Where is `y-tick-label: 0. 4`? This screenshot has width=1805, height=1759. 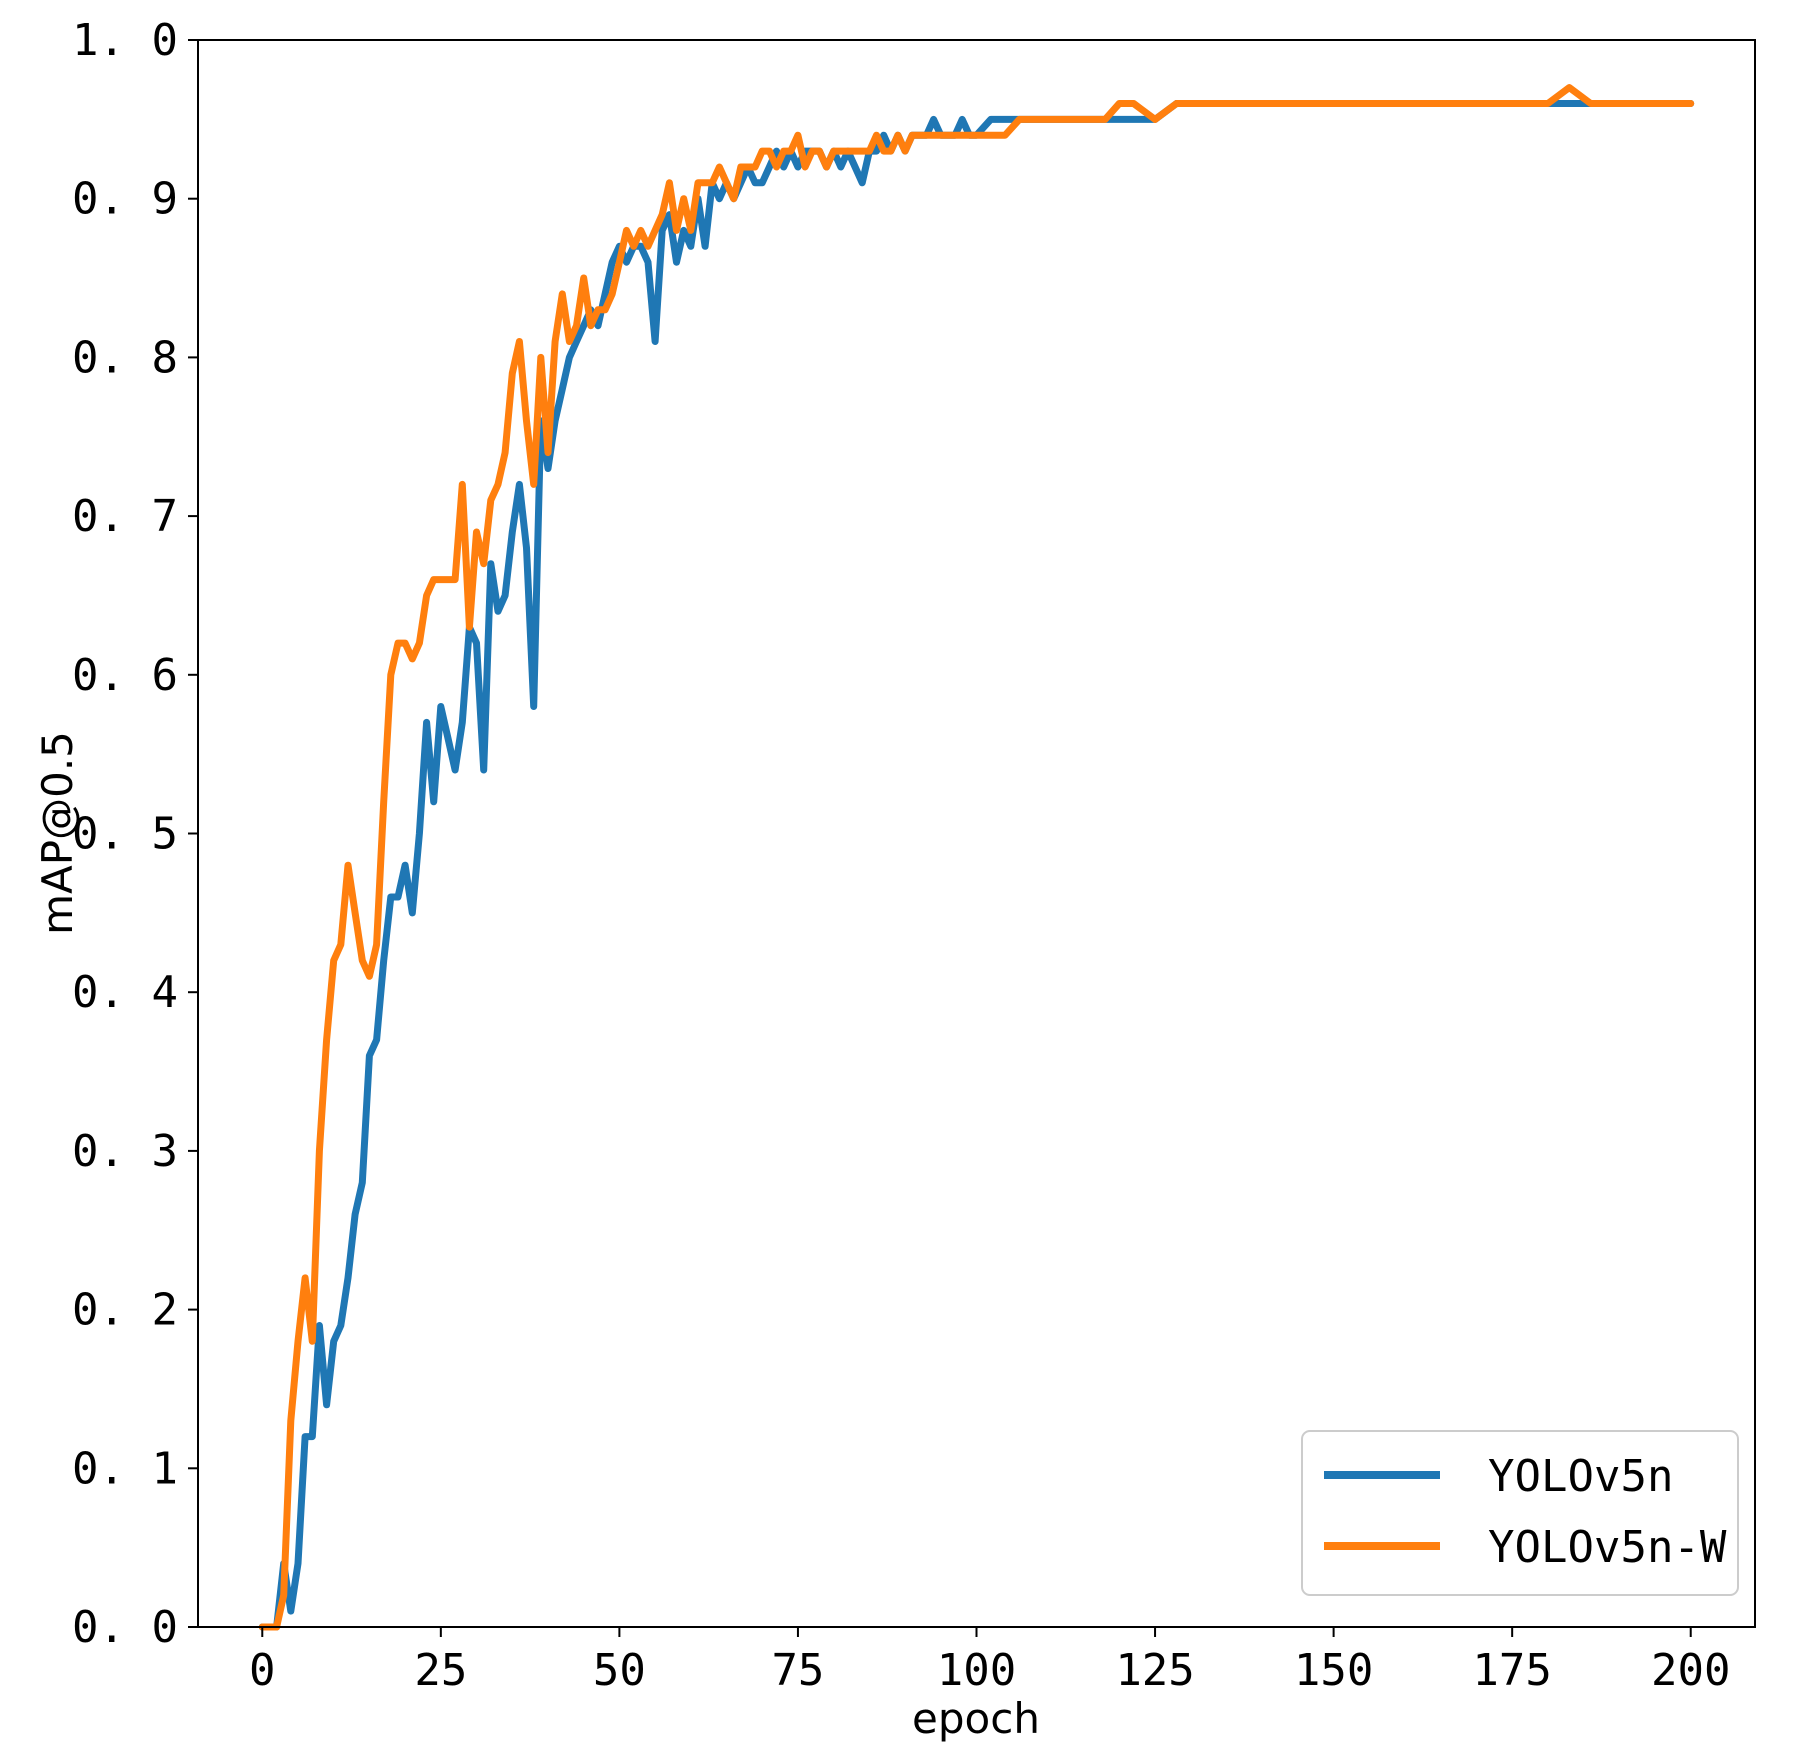 y-tick-label: 0. 4 is located at coordinates (125, 992).